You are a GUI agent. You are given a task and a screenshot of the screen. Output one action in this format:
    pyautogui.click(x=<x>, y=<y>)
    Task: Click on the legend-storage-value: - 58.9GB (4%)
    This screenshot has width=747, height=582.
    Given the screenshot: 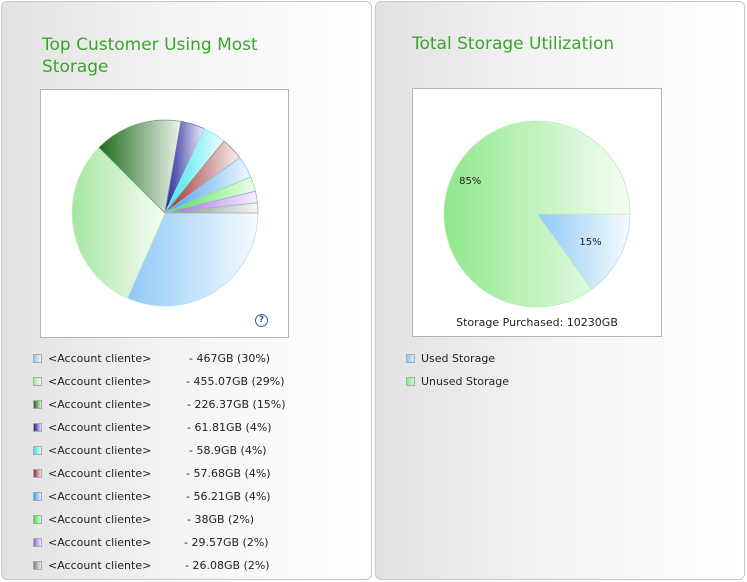 What is the action you would take?
    pyautogui.click(x=228, y=450)
    